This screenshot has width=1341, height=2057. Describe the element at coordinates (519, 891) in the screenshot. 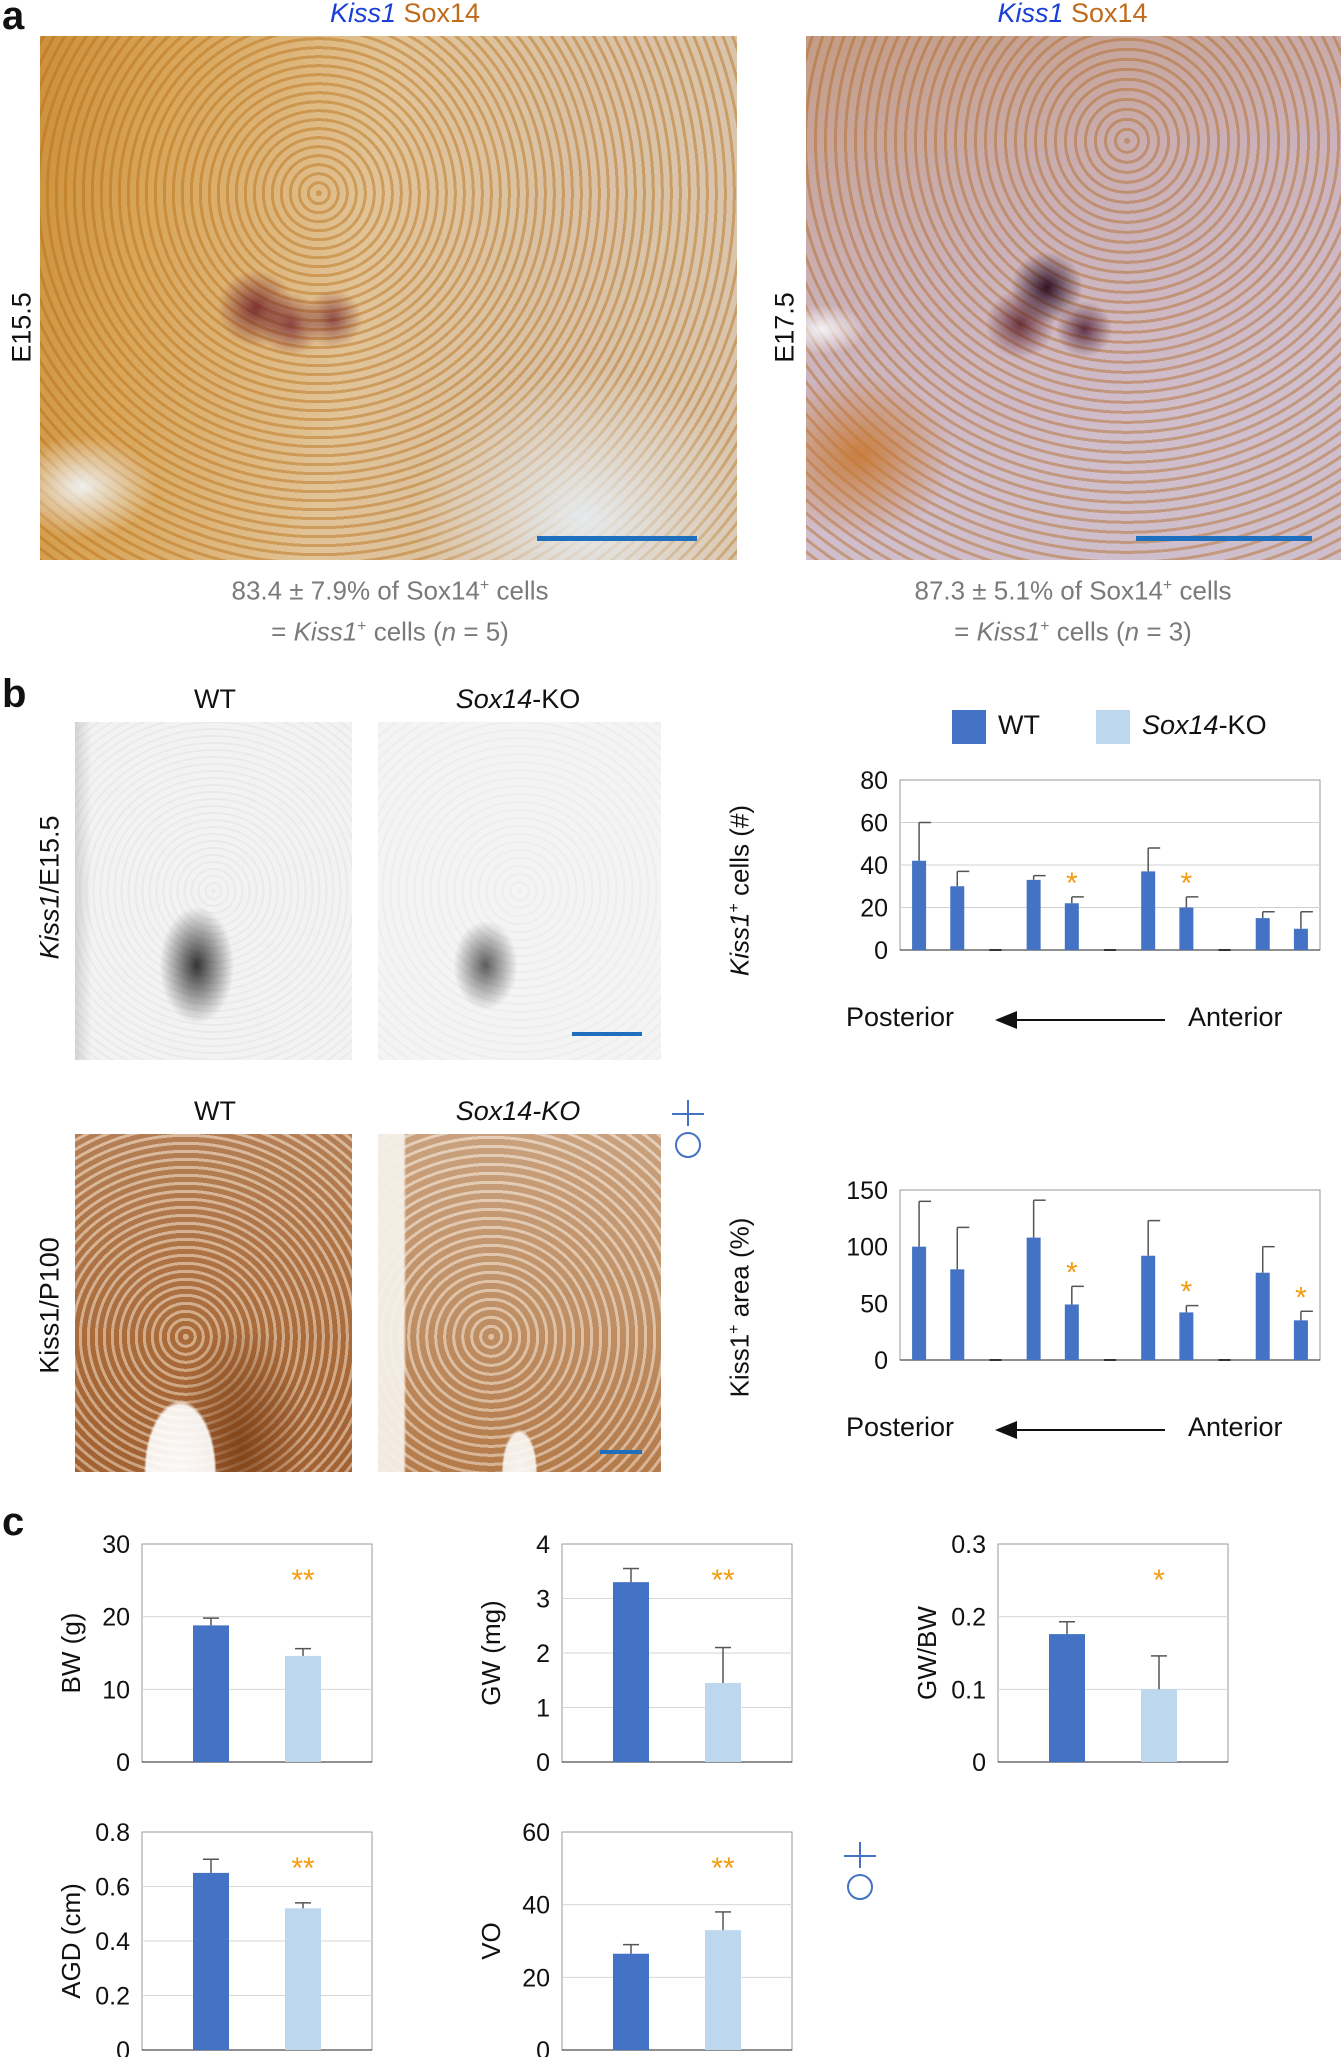

I see `micrograph-kiss1-e15-sox14ko` at that location.